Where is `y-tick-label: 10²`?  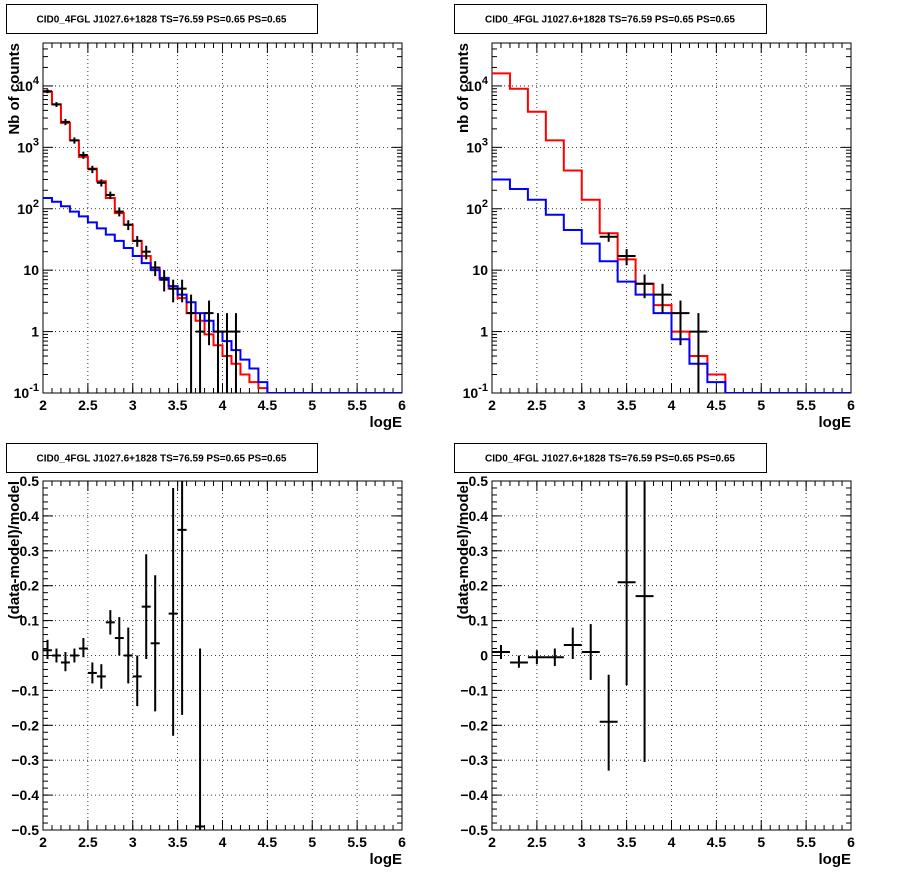
y-tick-label: 10² is located at coordinates (28, 207).